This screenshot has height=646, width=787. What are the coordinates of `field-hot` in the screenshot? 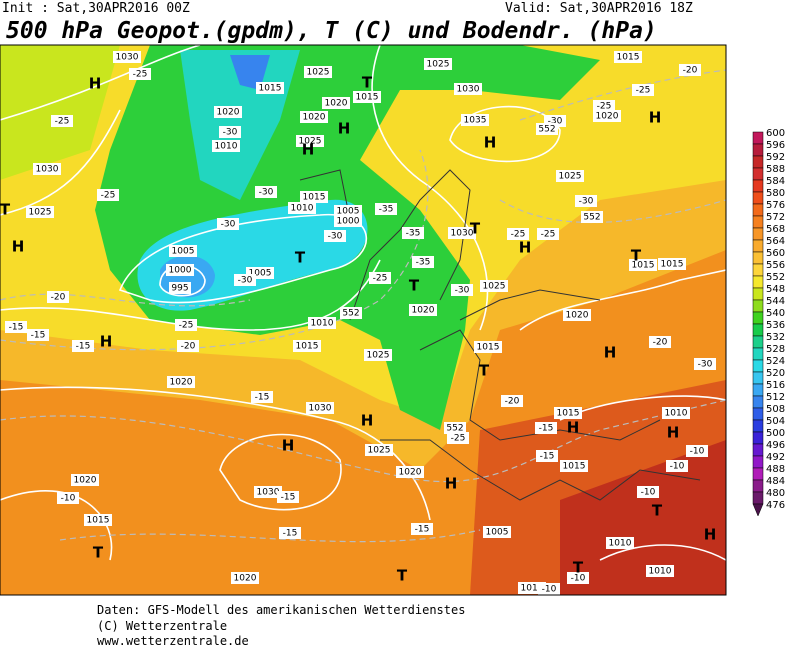 It's located at (643, 517).